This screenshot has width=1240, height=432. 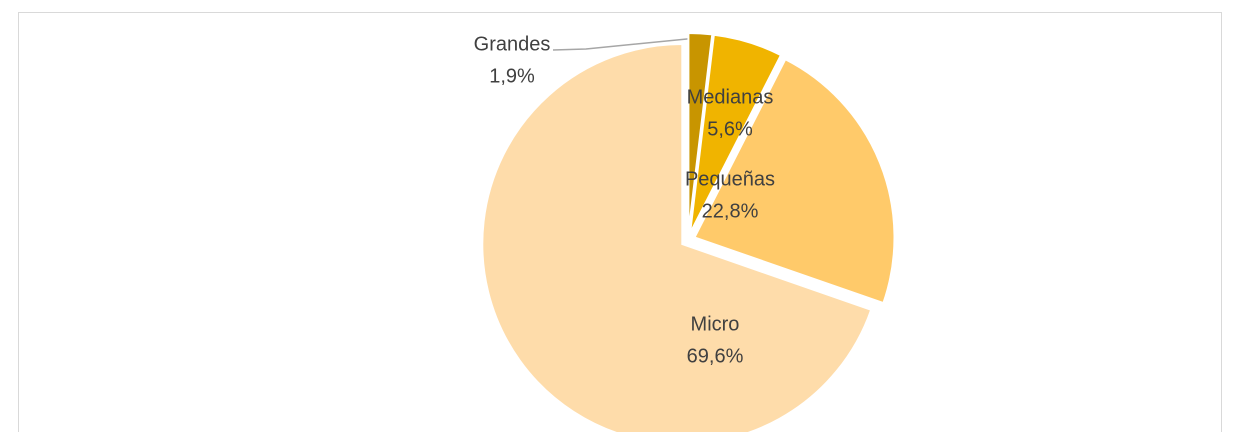 What do you see at coordinates (730, 211) in the screenshot?
I see `slice-value-label: 22,8%` at bounding box center [730, 211].